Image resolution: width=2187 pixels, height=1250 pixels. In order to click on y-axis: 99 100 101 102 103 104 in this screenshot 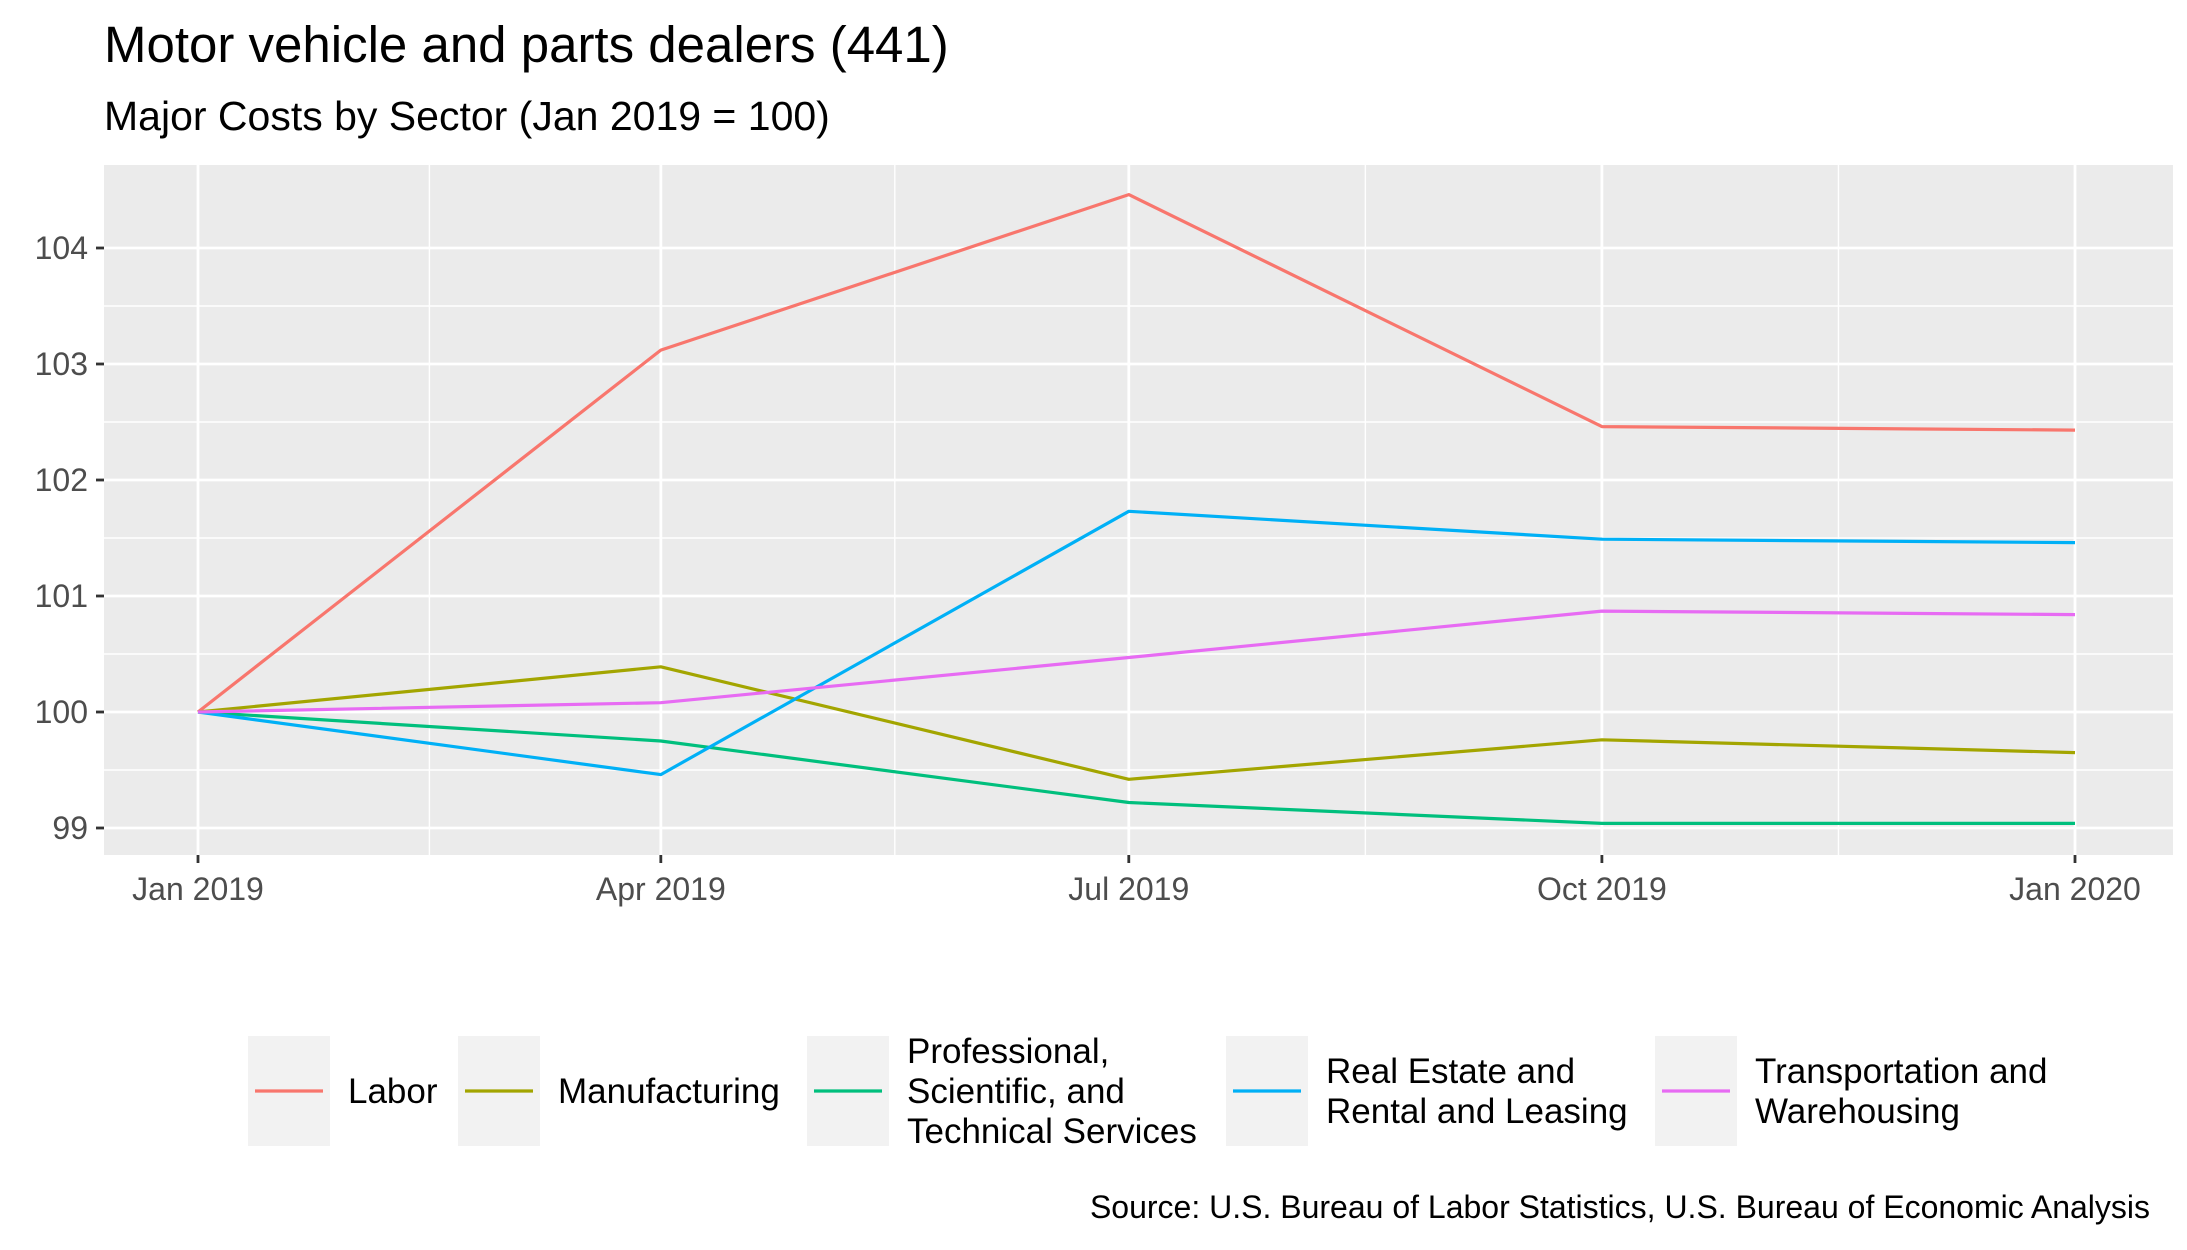, I will do `click(69, 538)`.